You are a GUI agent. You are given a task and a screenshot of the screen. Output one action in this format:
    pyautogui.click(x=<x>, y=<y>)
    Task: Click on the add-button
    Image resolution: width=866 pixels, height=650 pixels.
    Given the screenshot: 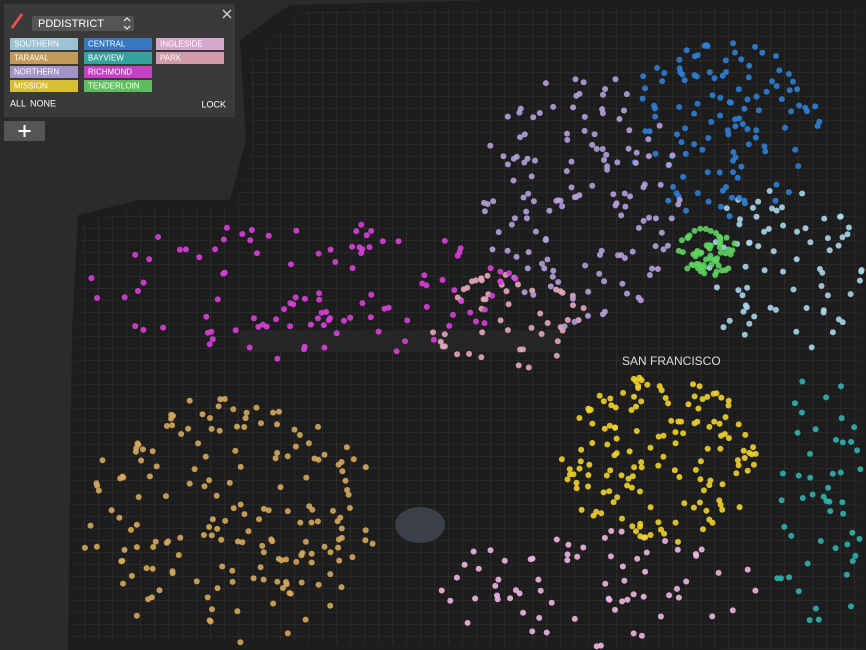 What is the action you would take?
    pyautogui.click(x=24, y=131)
    